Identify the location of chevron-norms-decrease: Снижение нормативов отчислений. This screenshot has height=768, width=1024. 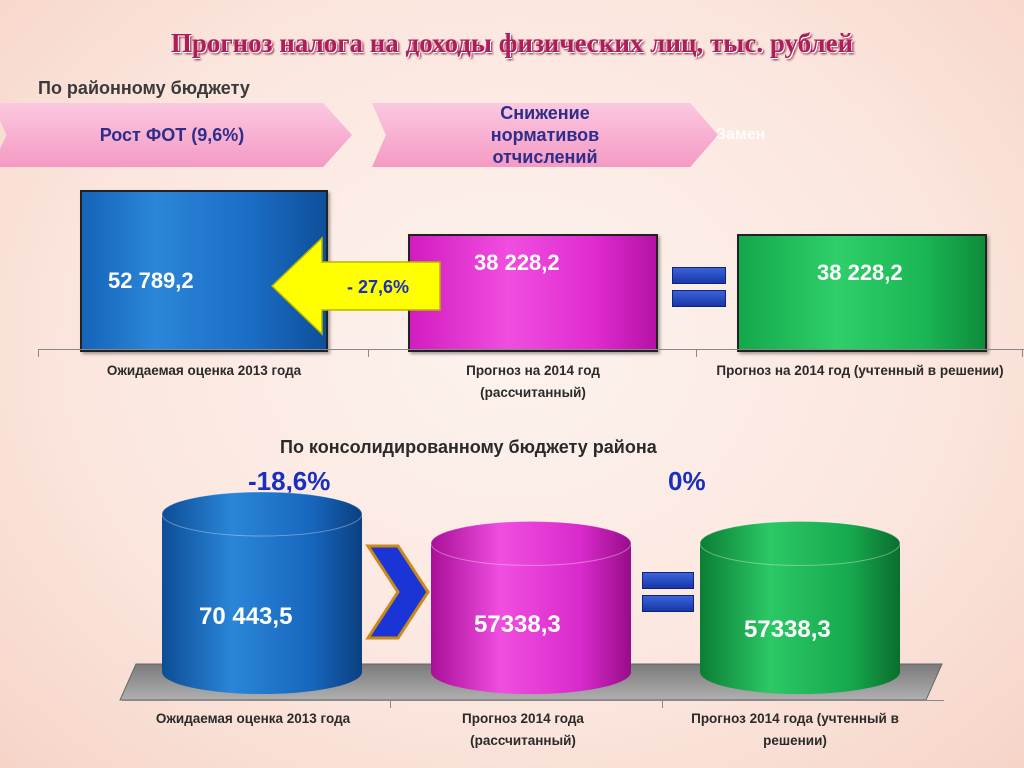
(545, 135).